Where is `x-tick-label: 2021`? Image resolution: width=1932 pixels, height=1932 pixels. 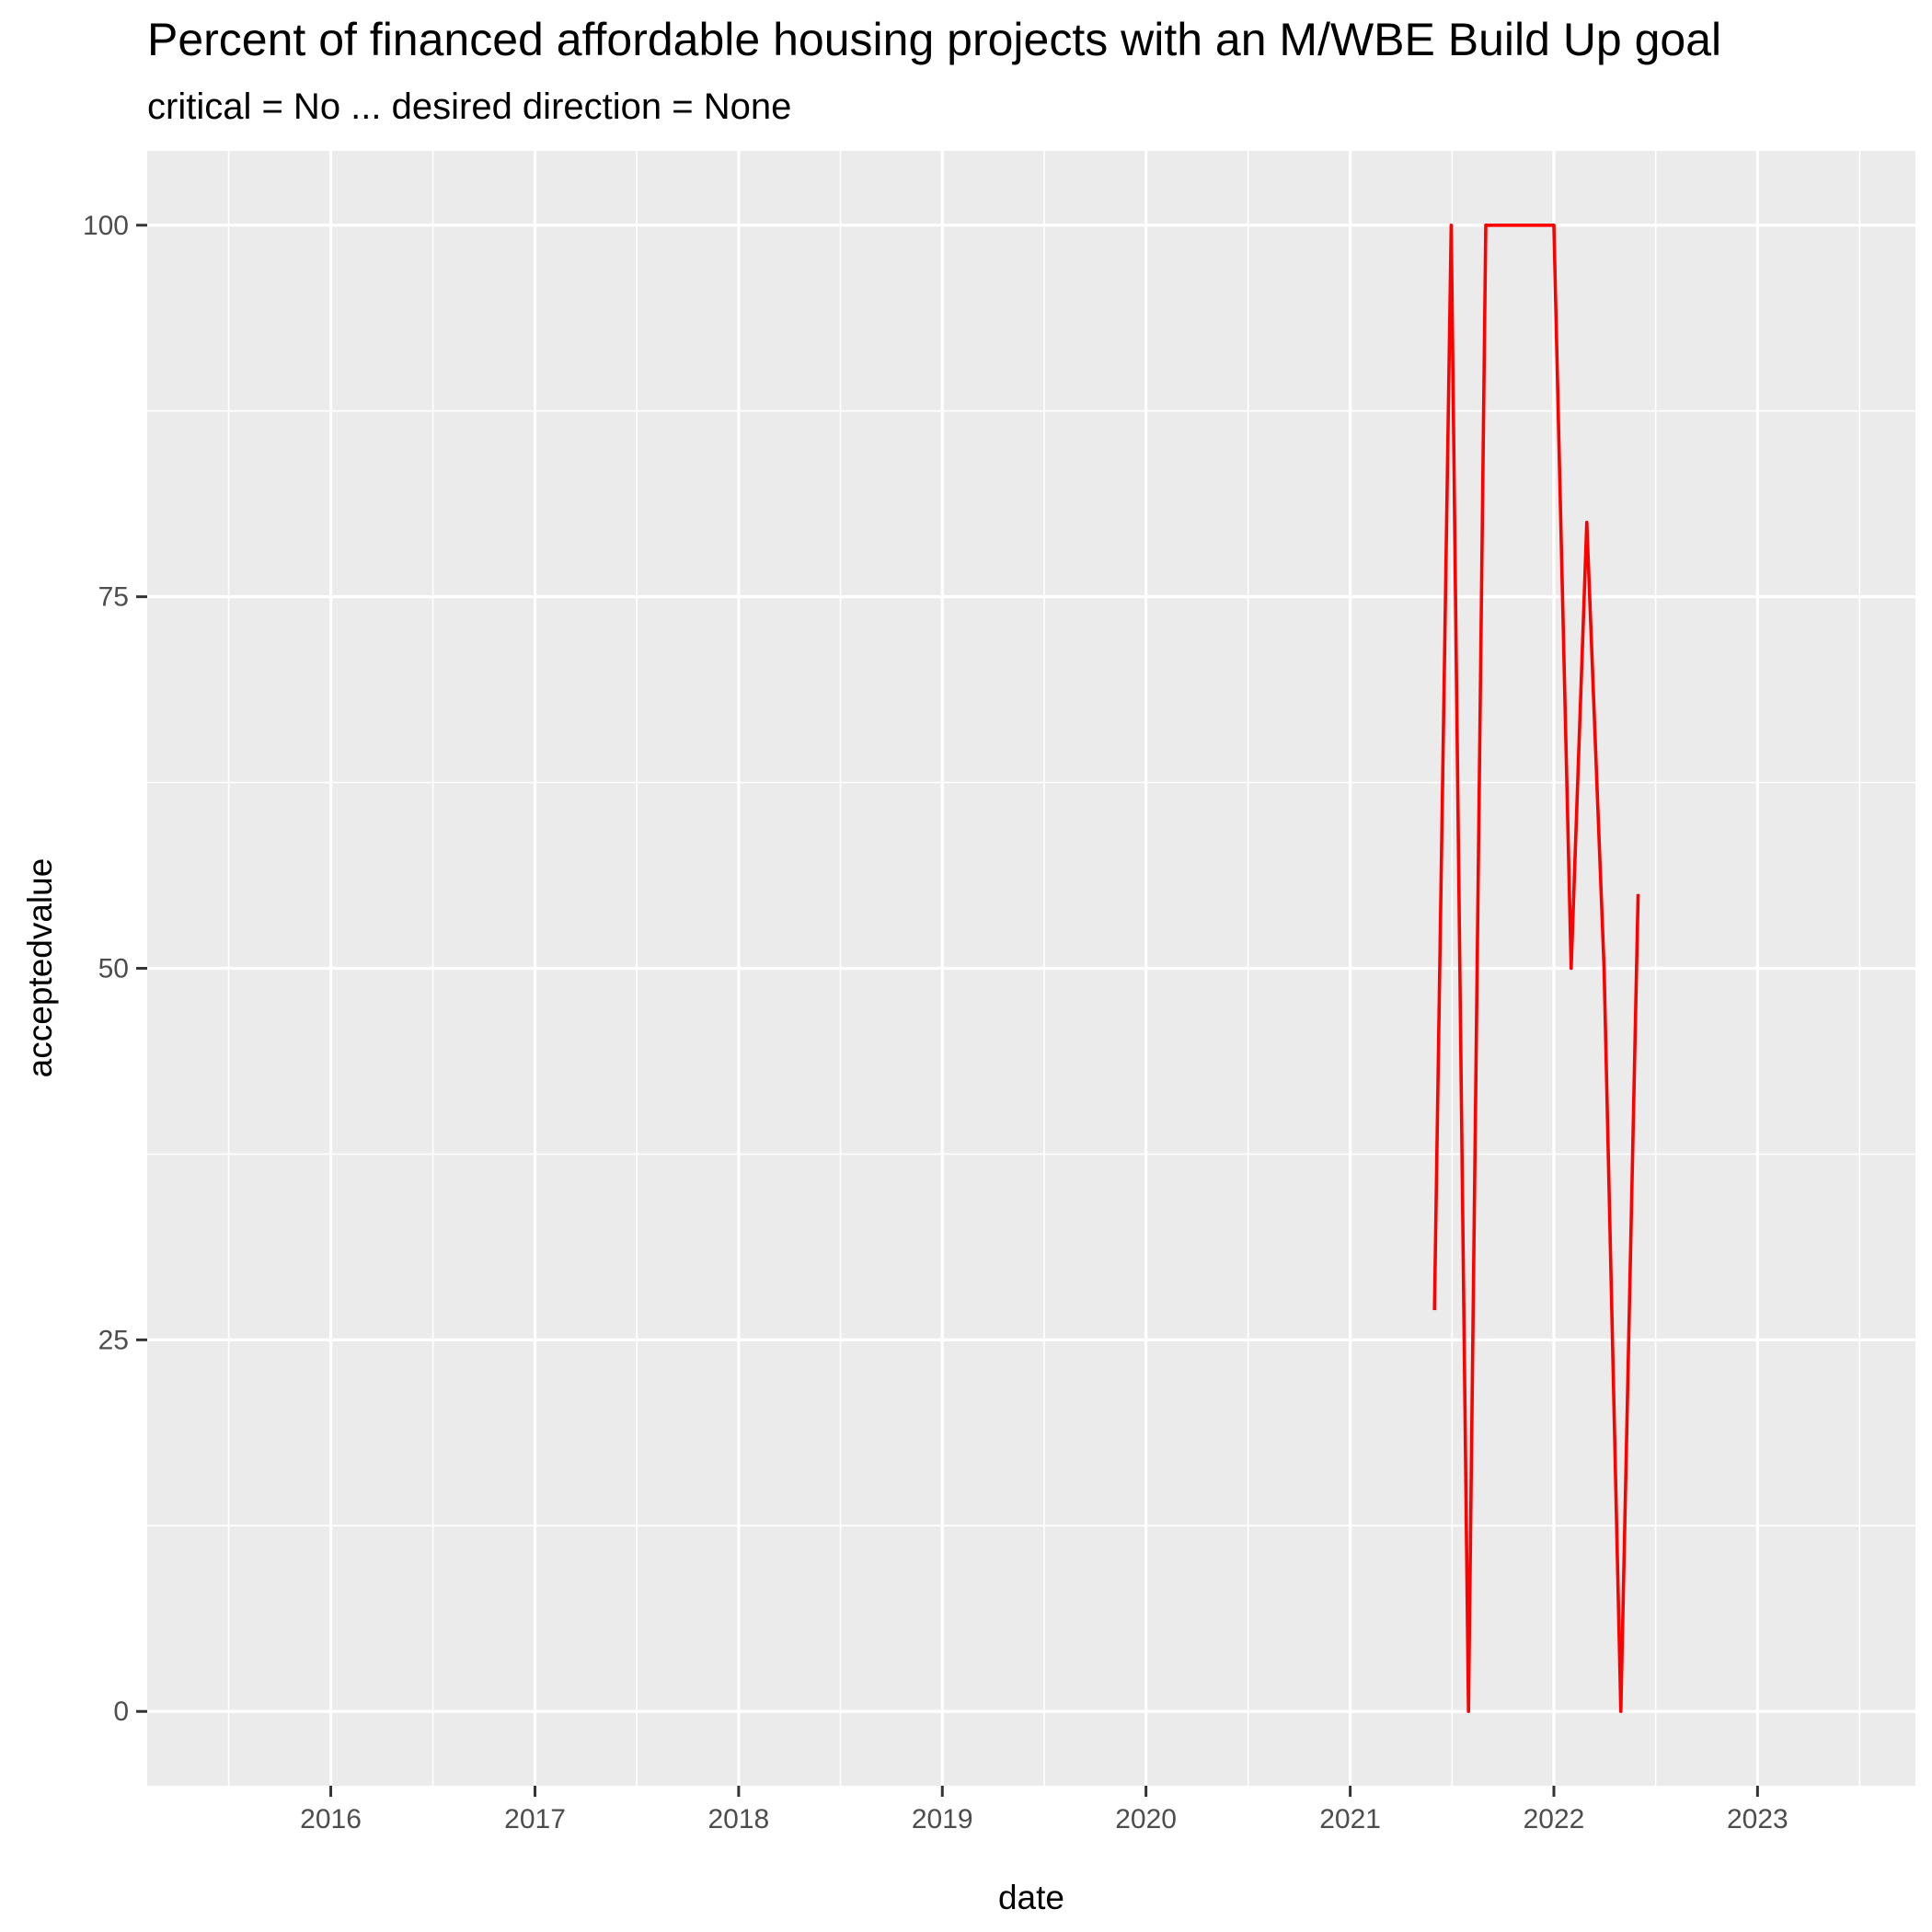
x-tick-label: 2021 is located at coordinates (1350, 1819).